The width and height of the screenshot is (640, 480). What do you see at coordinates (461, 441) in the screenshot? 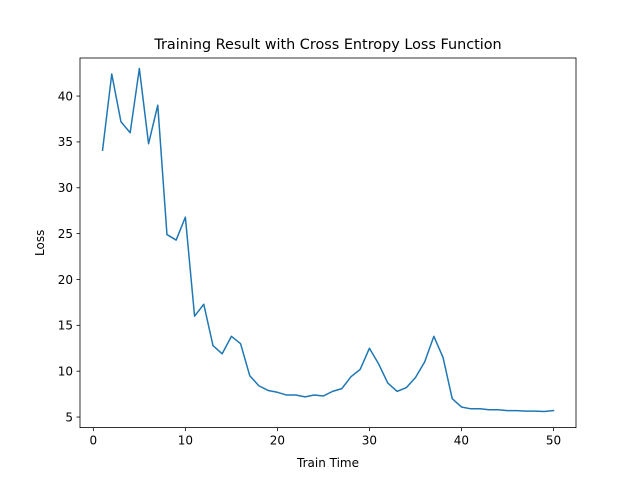
I see `x-tick-label: 40` at bounding box center [461, 441].